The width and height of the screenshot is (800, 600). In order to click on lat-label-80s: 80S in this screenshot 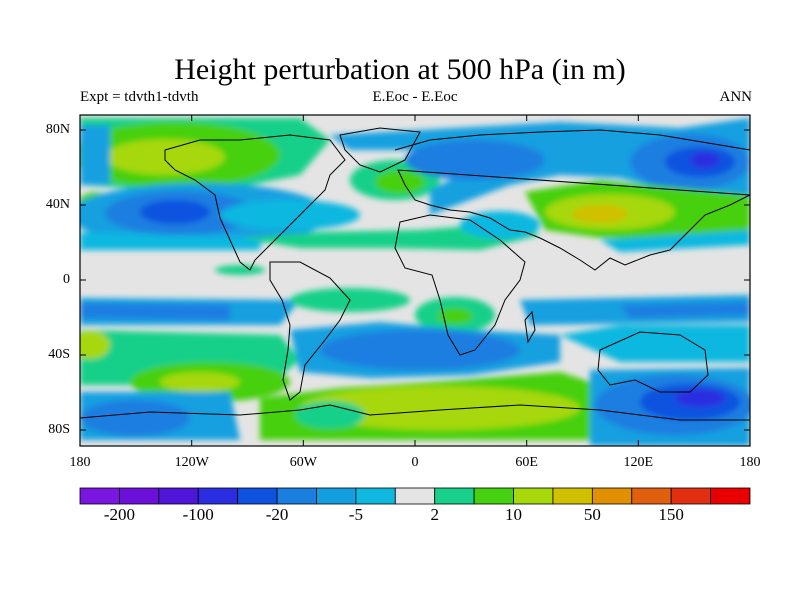, I will do `click(59, 429)`.